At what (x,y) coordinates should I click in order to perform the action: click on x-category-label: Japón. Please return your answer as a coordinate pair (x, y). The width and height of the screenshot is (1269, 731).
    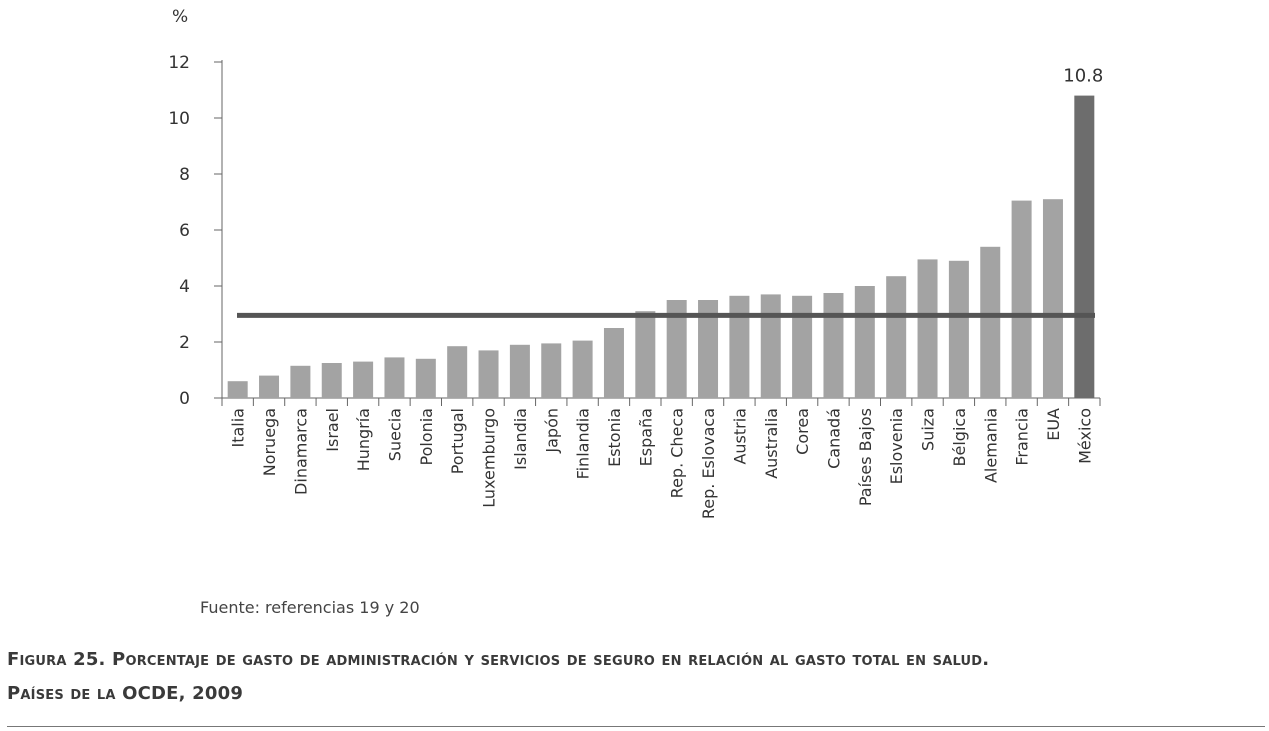
    Looking at the image, I should click on (551, 431).